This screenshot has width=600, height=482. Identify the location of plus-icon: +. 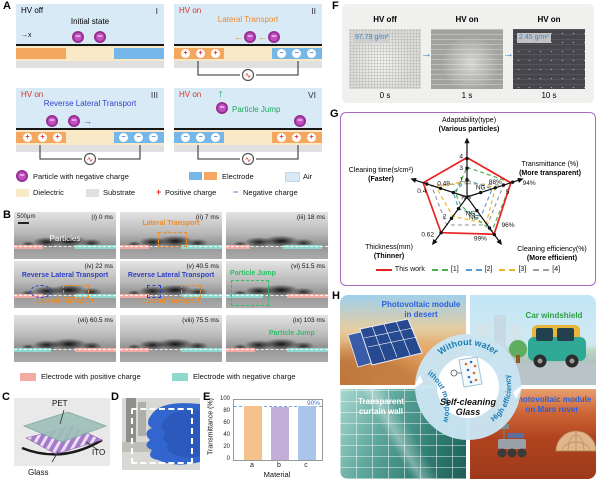
(159, 192).